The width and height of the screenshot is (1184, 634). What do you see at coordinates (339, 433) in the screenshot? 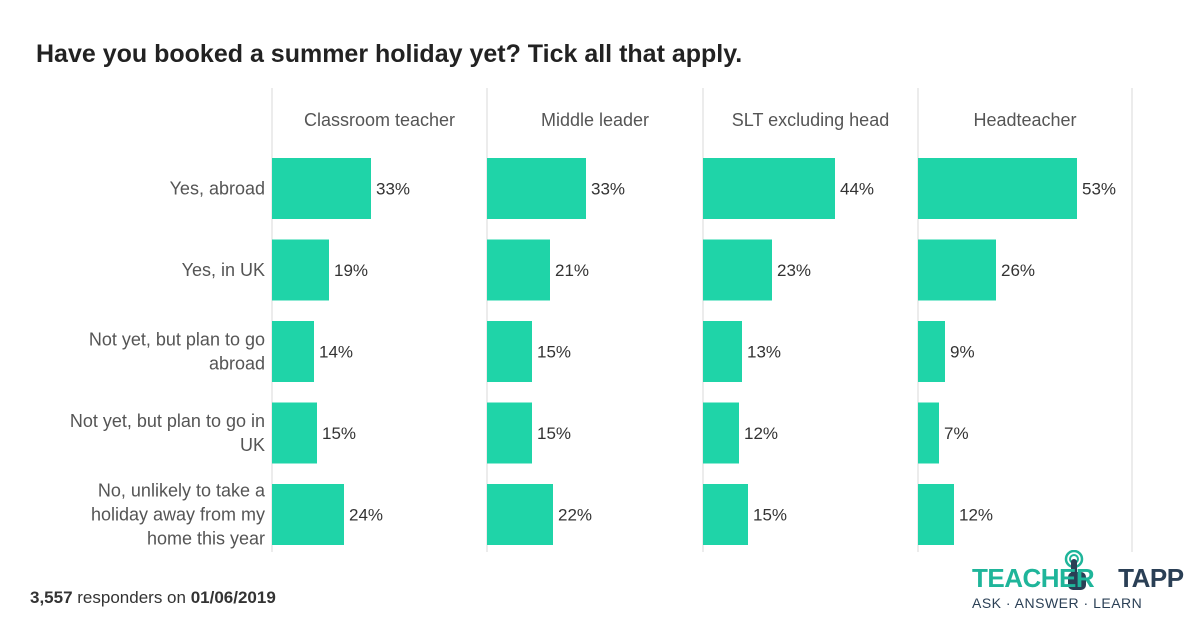
I see `data-label-0-3: 15%` at bounding box center [339, 433].